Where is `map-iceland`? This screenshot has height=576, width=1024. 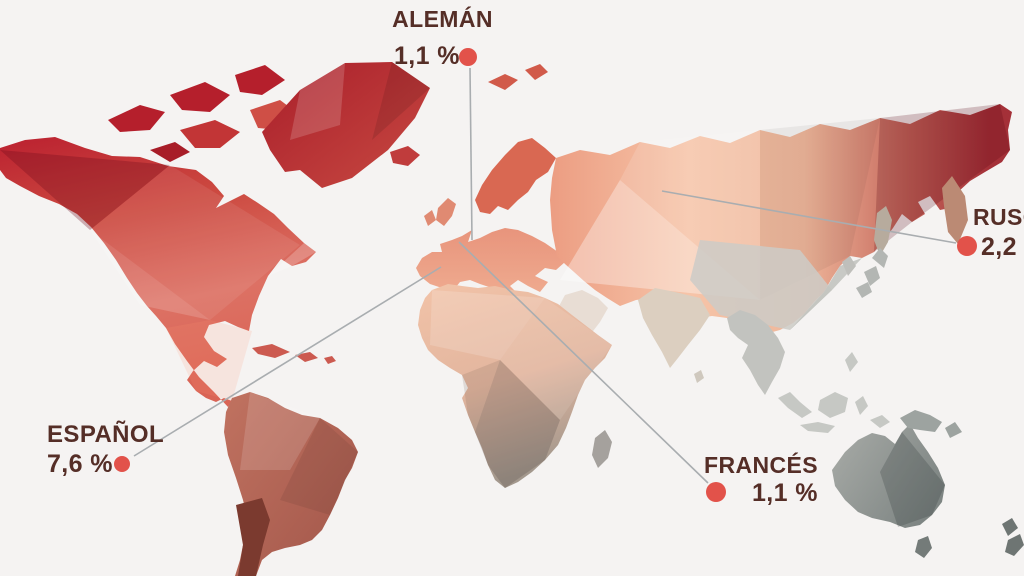
map-iceland is located at coordinates (405, 156).